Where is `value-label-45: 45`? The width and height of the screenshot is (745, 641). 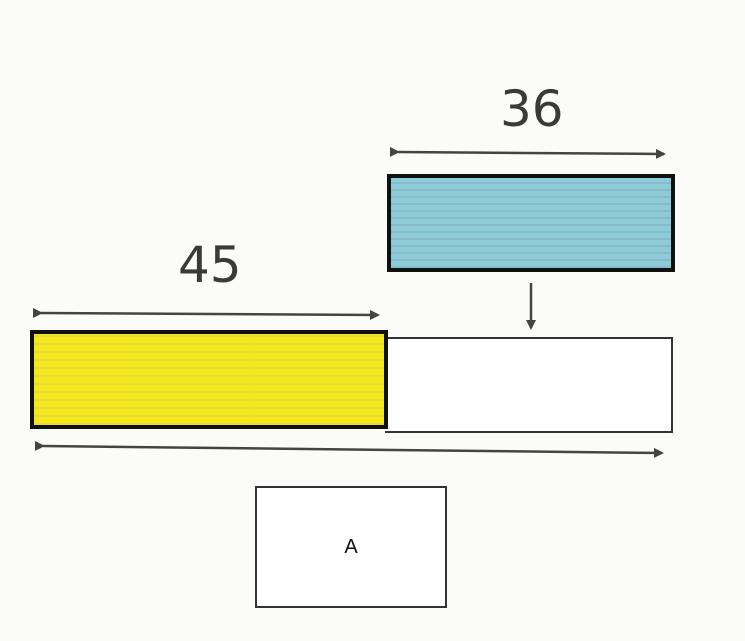
value-label-45: 45 is located at coordinates (210, 265).